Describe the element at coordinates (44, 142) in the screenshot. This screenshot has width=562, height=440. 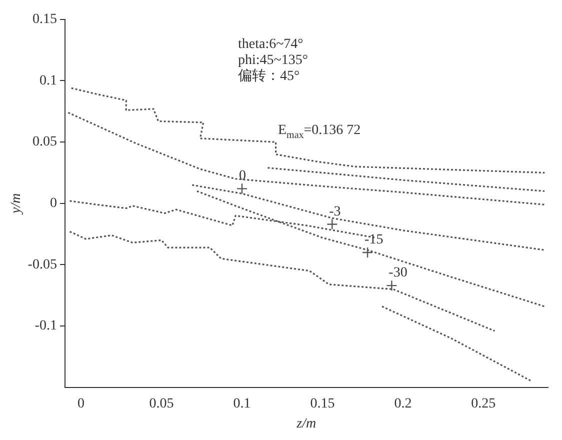
I see `y-tick-label: 0.05` at that location.